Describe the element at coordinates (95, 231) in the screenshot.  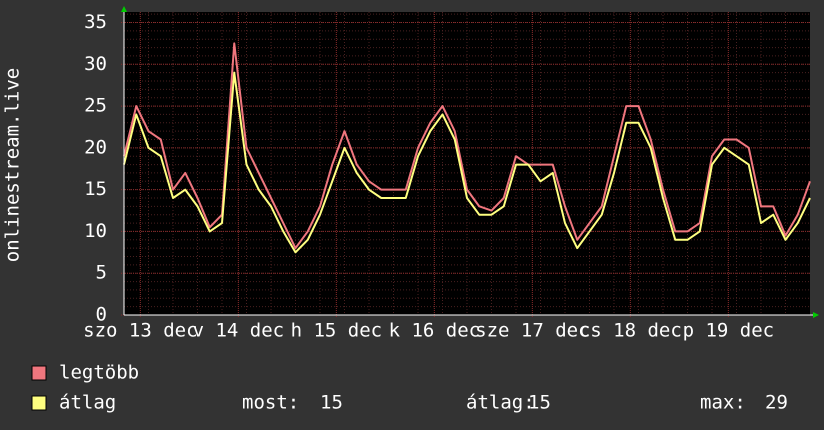
I see `y-tick-label: 10` at that location.